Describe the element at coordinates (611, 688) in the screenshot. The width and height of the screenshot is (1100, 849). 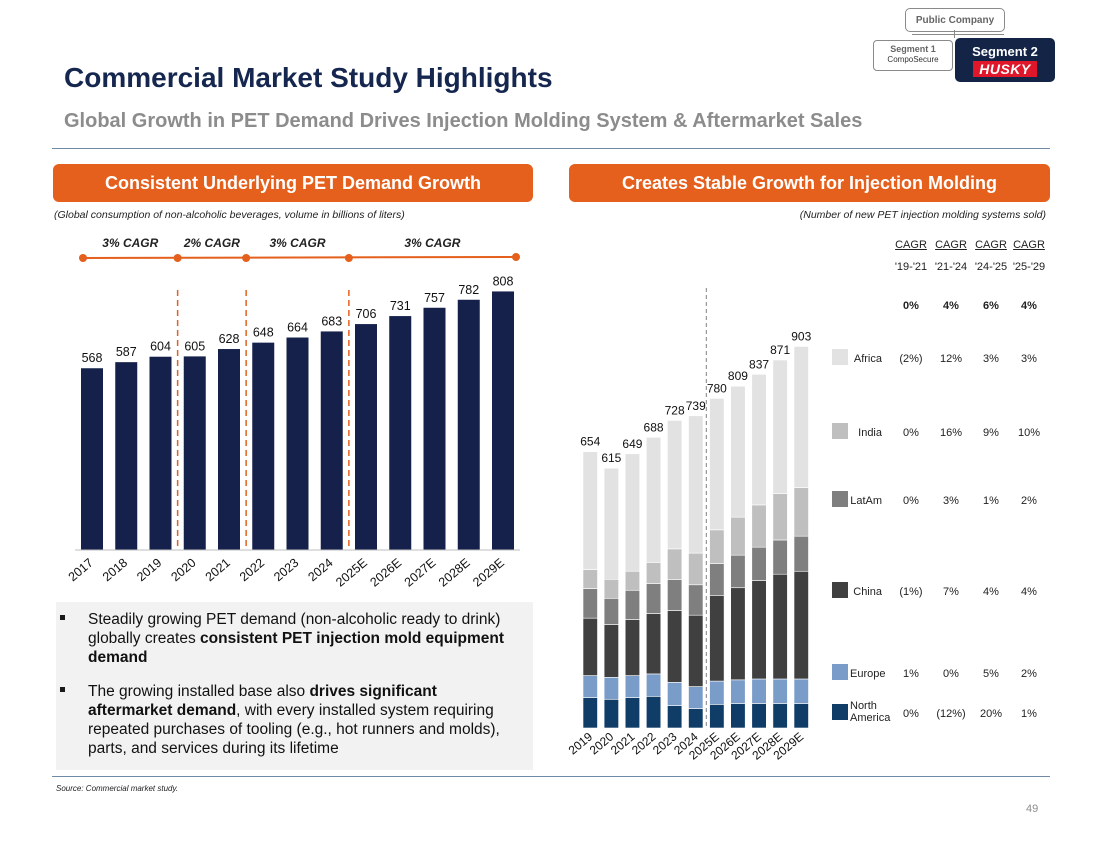
I see `stack-europe-2020` at that location.